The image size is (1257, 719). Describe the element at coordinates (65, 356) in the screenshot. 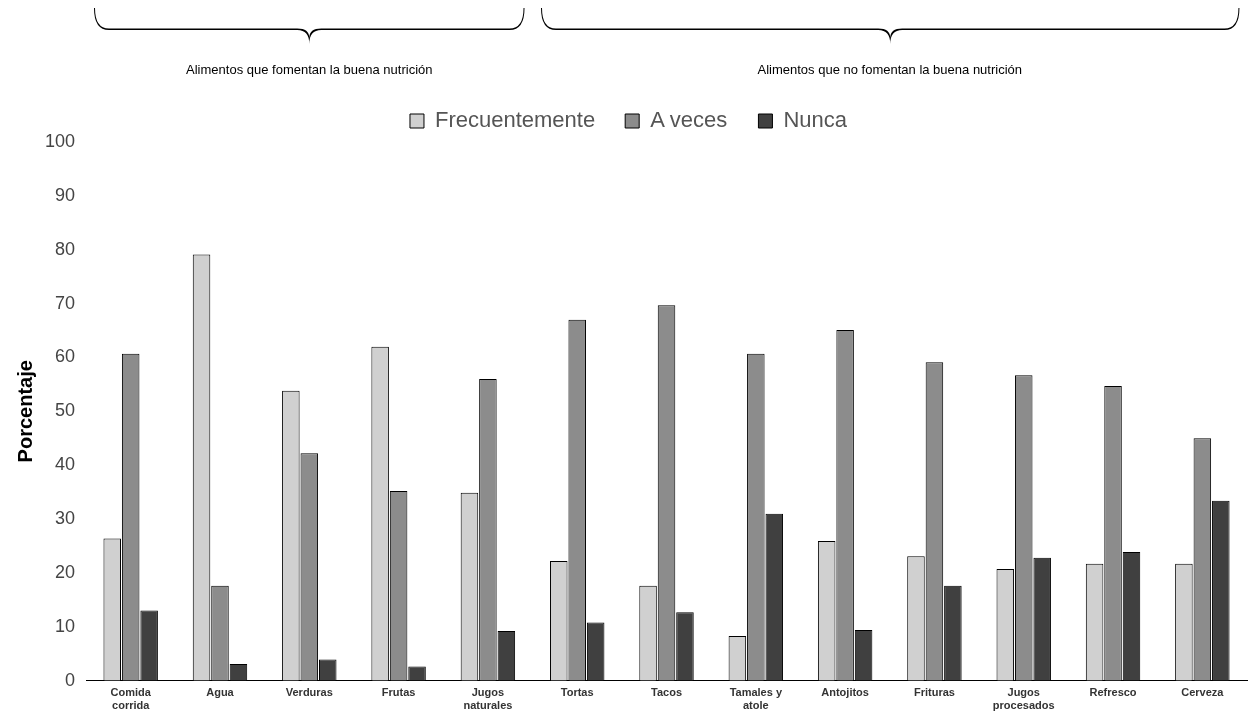

I see `y-tick-label: 60` at that location.